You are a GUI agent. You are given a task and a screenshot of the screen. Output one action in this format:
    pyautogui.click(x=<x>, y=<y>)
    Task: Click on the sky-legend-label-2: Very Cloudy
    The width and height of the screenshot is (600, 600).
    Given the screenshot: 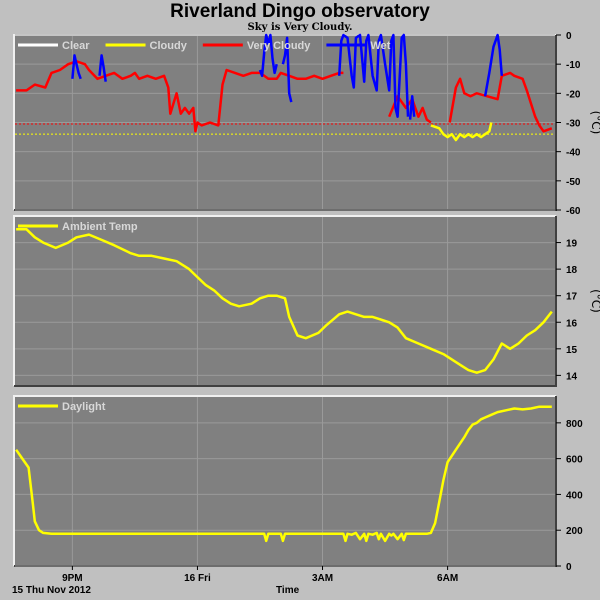 What is the action you would take?
    pyautogui.click(x=279, y=46)
    